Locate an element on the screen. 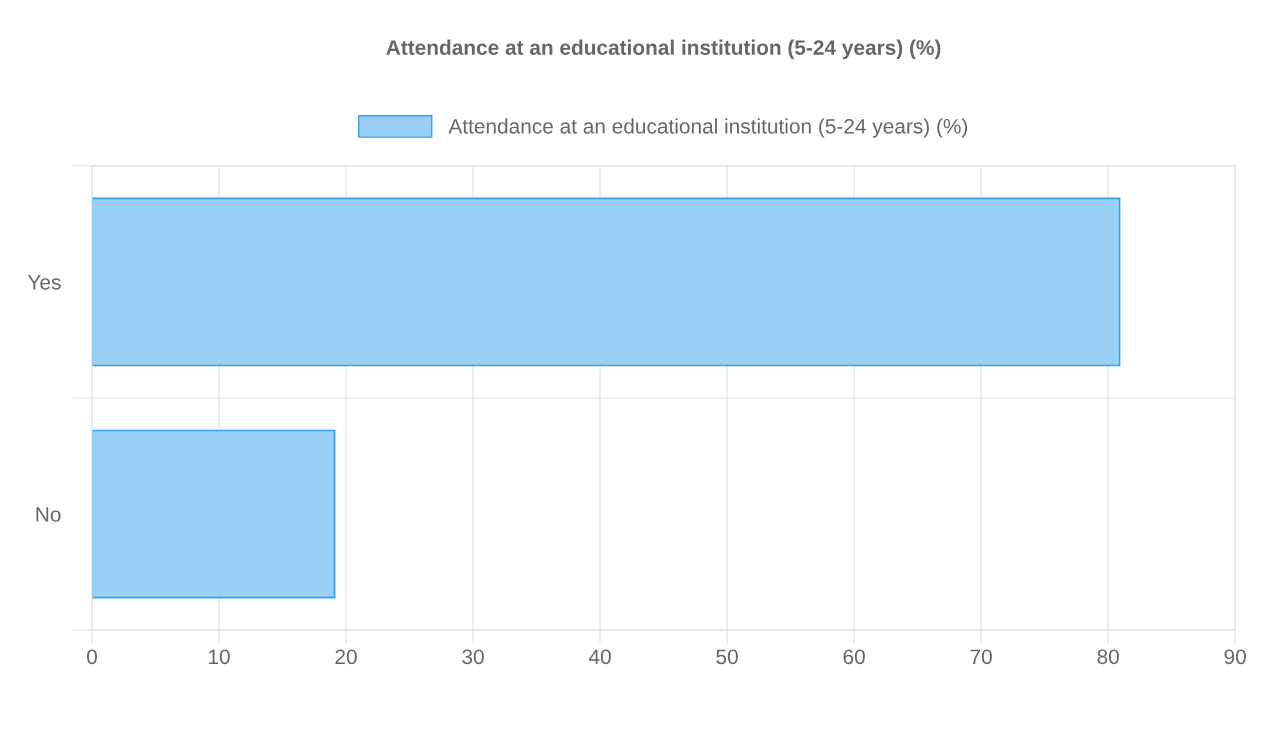 Image resolution: width=1283 pixels, height=737 pixels. x-tick-label: 80 is located at coordinates (1108, 657).